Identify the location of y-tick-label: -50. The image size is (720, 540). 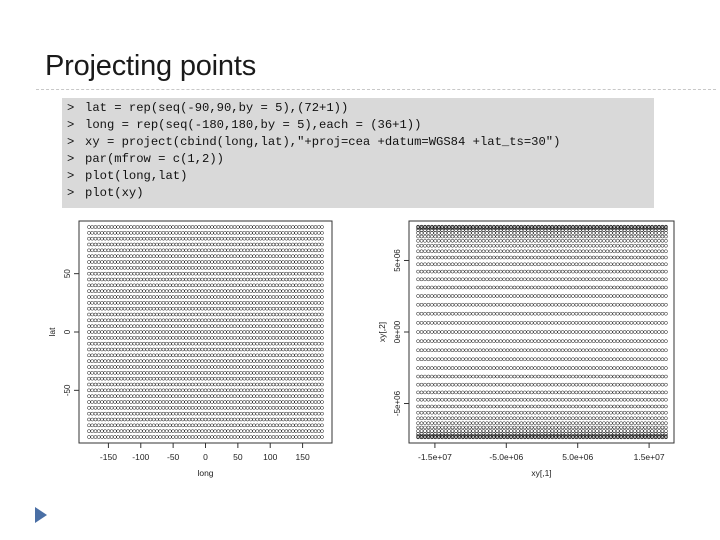
(67, 390).